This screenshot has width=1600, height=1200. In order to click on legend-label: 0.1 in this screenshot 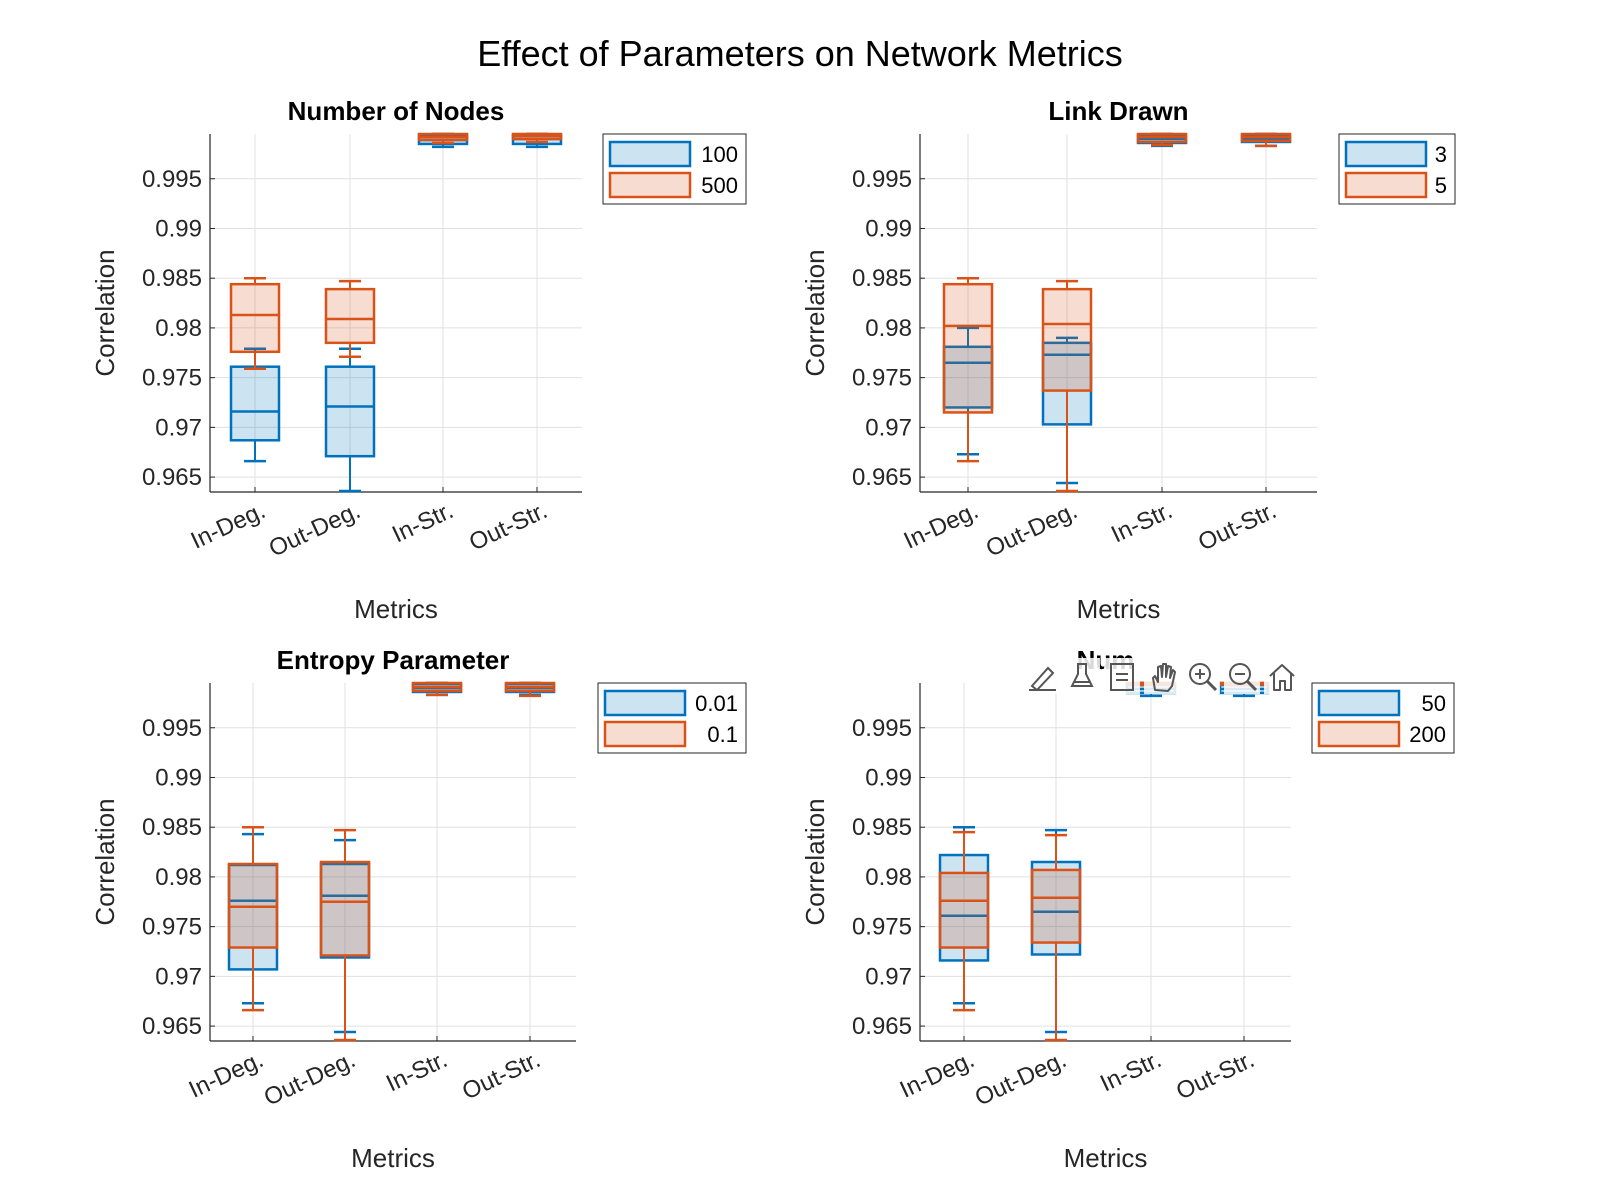, I will do `click(722, 734)`.